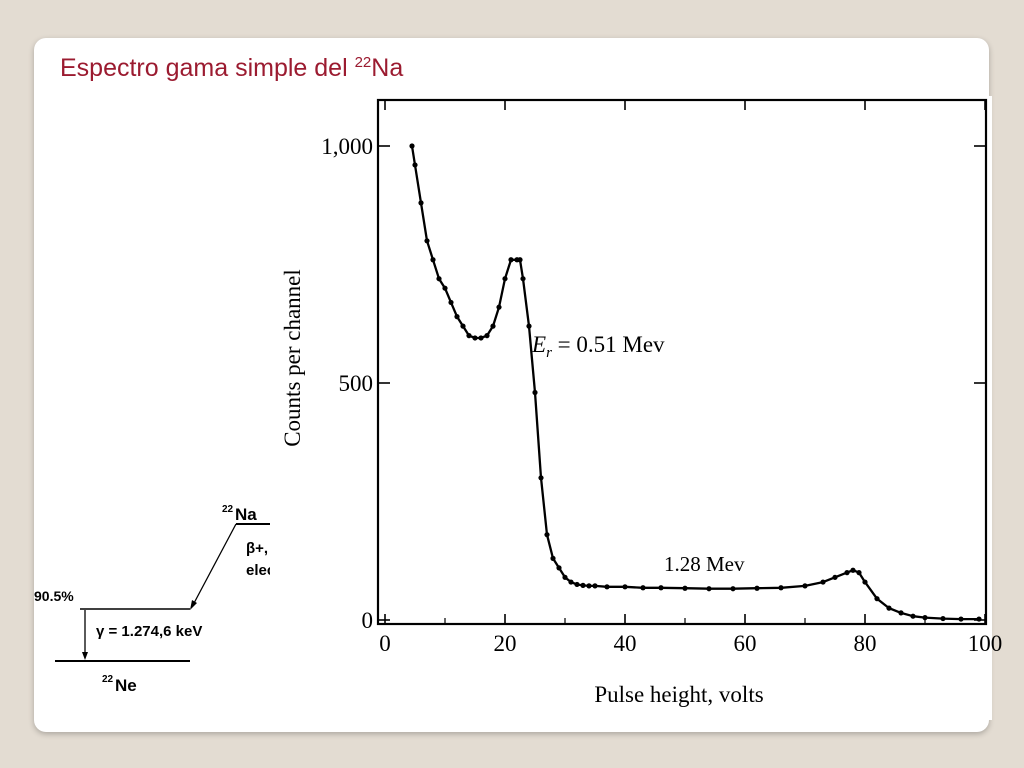  I want to click on daughter-mass-number: 22, so click(108, 679).